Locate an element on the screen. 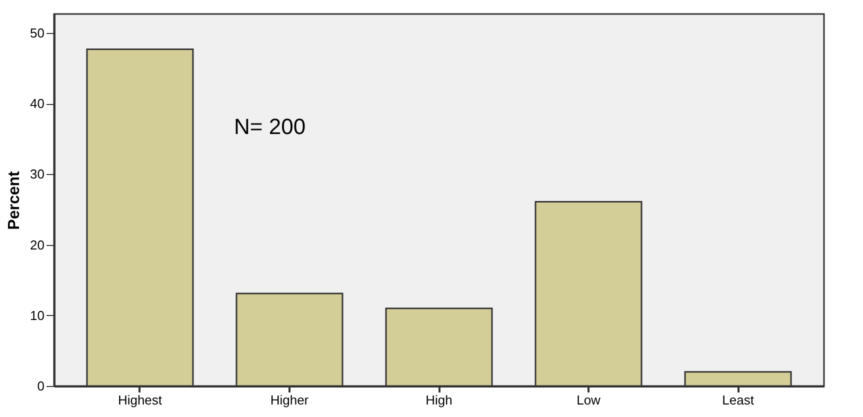 Image resolution: width=863 pixels, height=417 pixels. y-tick-label: 50 is located at coordinates (37, 33).